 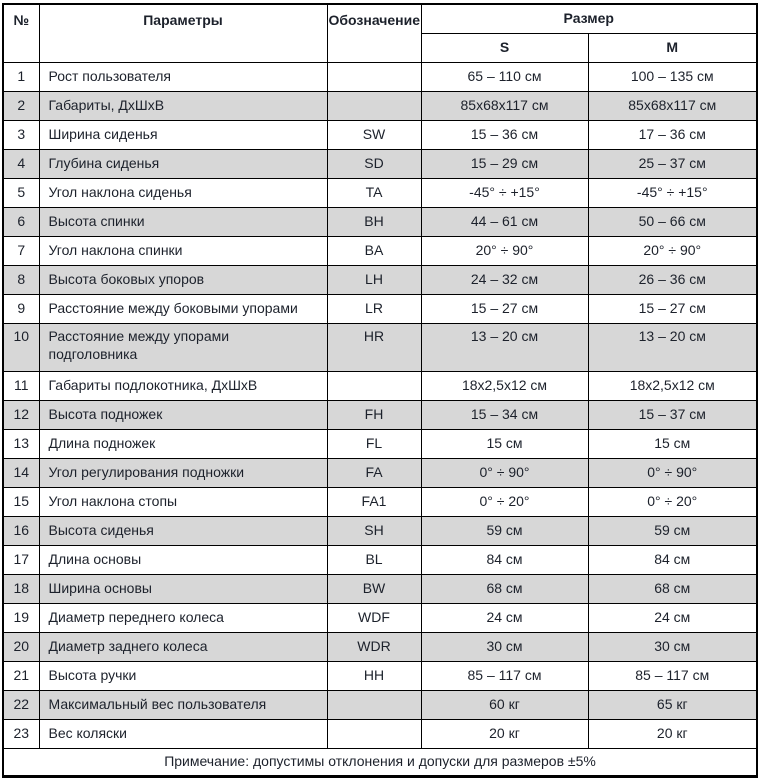 What do you see at coordinates (380, 444) in the screenshot?
I see `table-row: 13 Длина подножек FL 15 см 15 см` at bounding box center [380, 444].